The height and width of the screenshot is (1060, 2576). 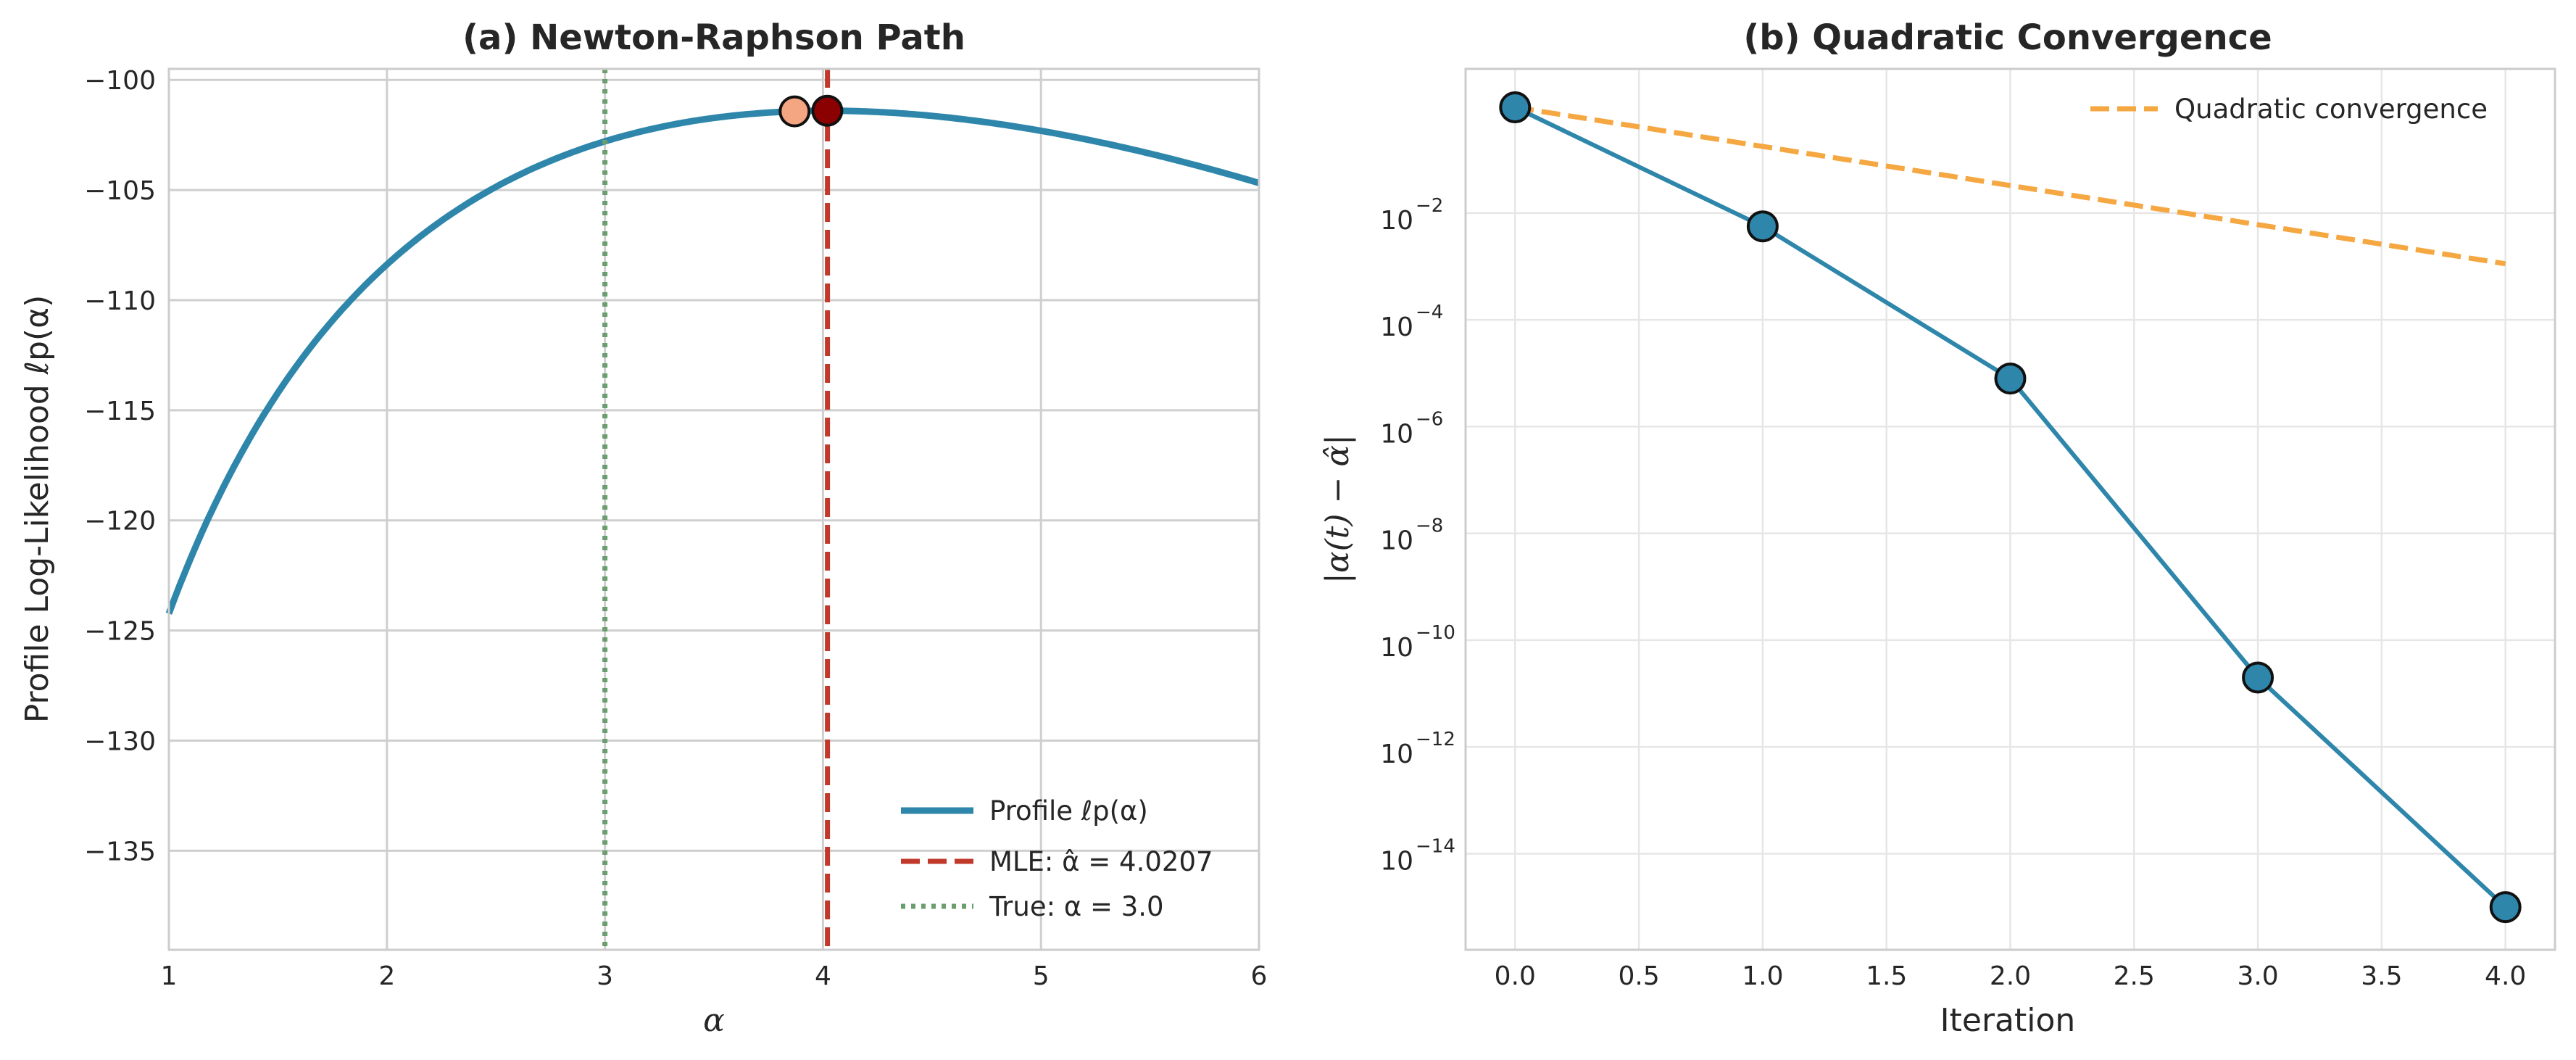 I want to click on panel-a-x-tick-label: 4, so click(x=823, y=976).